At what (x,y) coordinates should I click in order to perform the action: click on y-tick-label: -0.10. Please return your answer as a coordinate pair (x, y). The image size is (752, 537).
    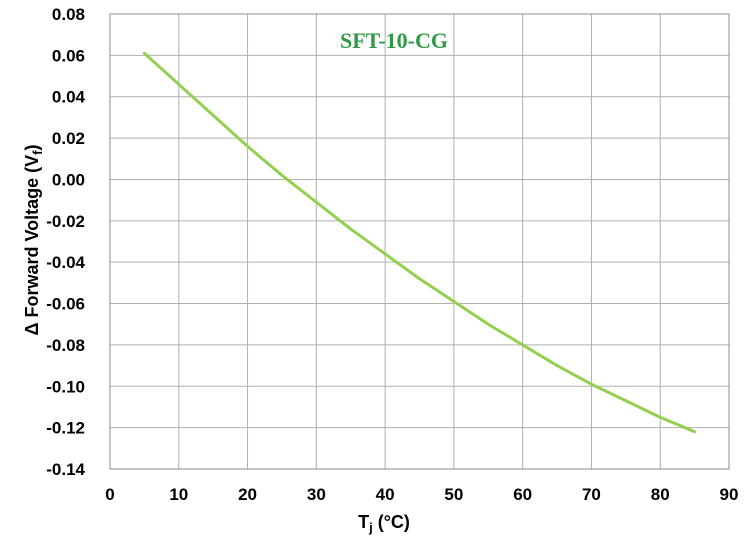
    Looking at the image, I should click on (65, 386).